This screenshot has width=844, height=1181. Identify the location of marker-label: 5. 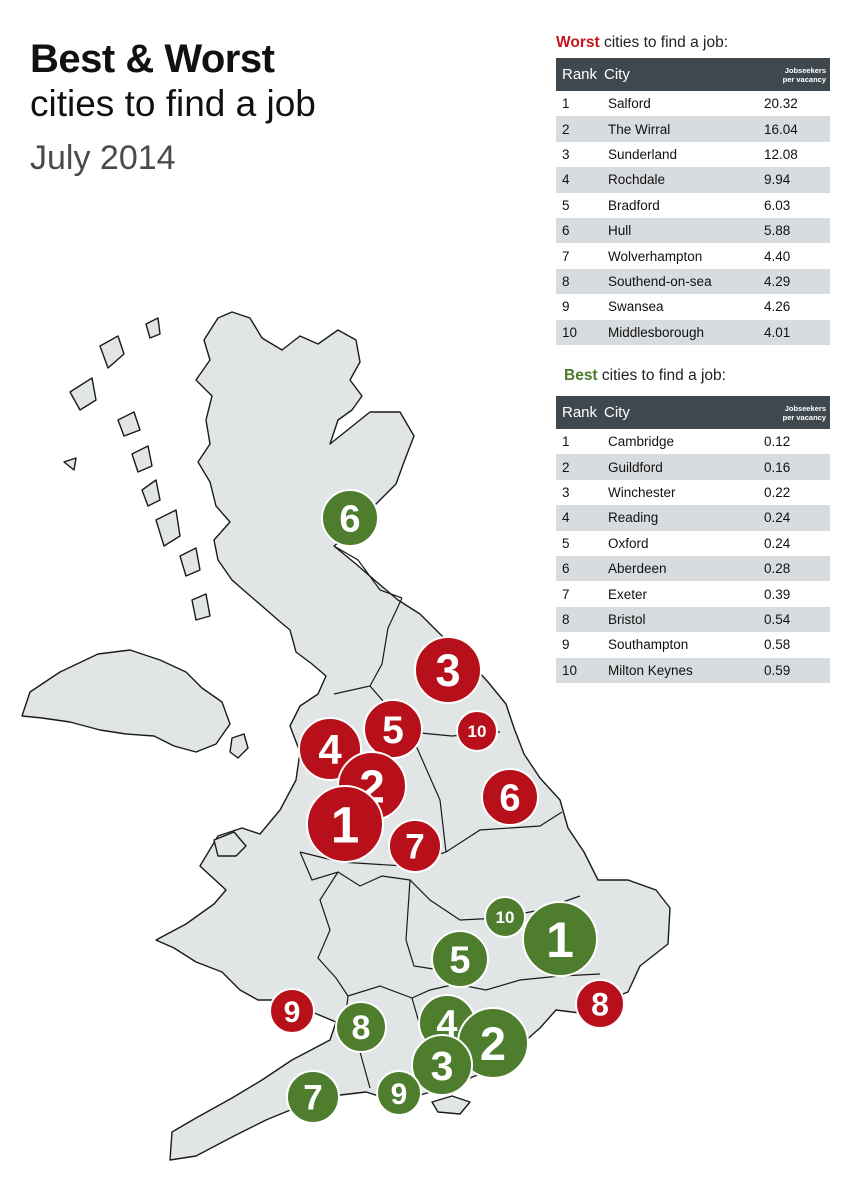
(459, 961).